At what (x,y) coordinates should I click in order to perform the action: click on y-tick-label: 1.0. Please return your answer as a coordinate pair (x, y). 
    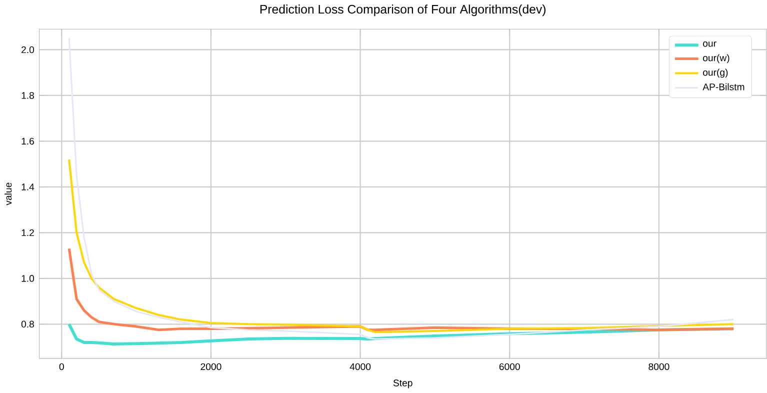
    Looking at the image, I should click on (28, 278).